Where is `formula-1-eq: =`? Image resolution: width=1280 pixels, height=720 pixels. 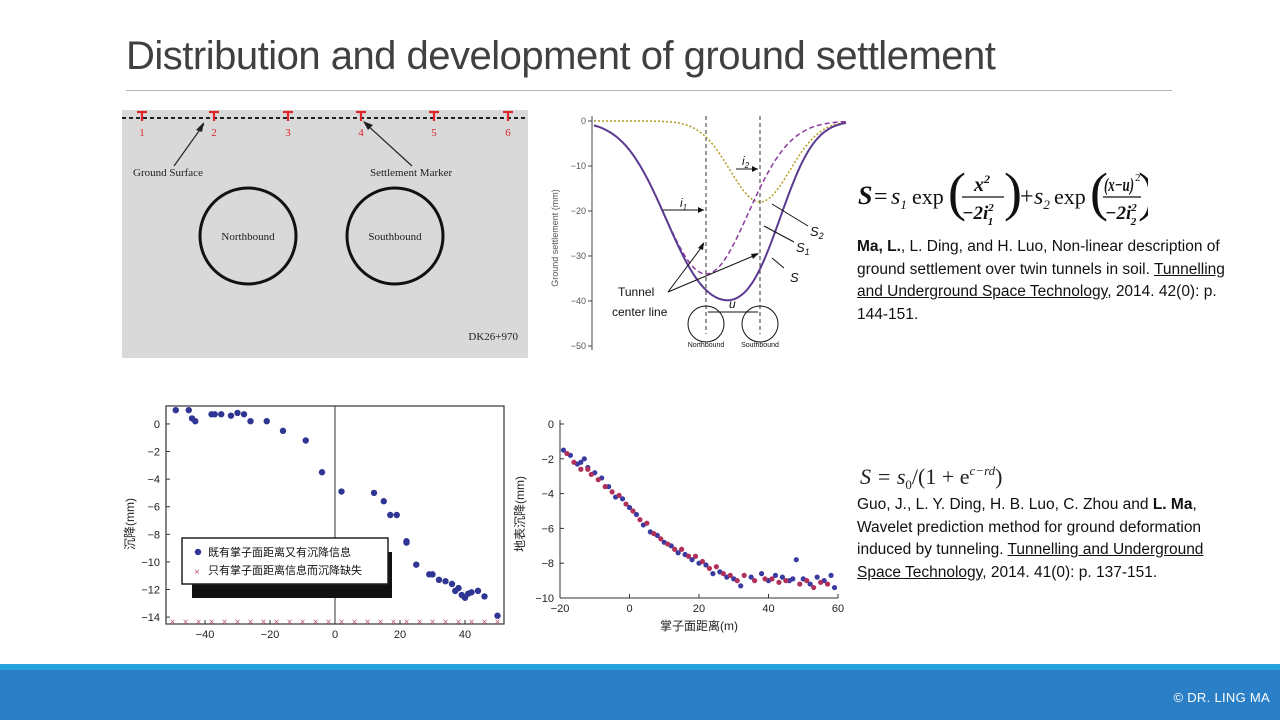 formula-1-eq: = is located at coordinates (881, 197).